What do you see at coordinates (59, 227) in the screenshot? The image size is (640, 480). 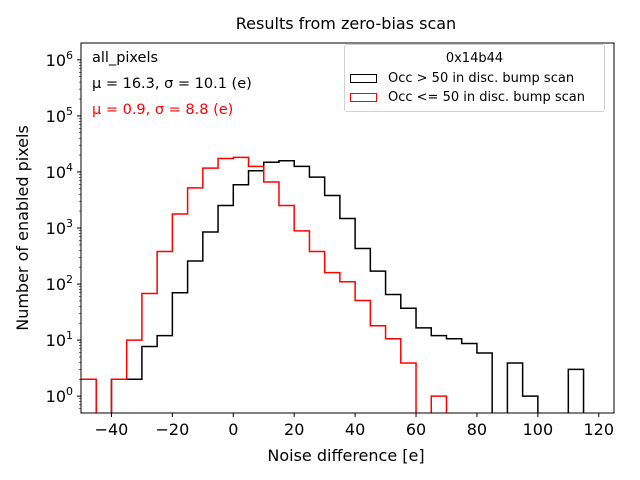 I see `y-tick-label: 10³` at bounding box center [59, 227].